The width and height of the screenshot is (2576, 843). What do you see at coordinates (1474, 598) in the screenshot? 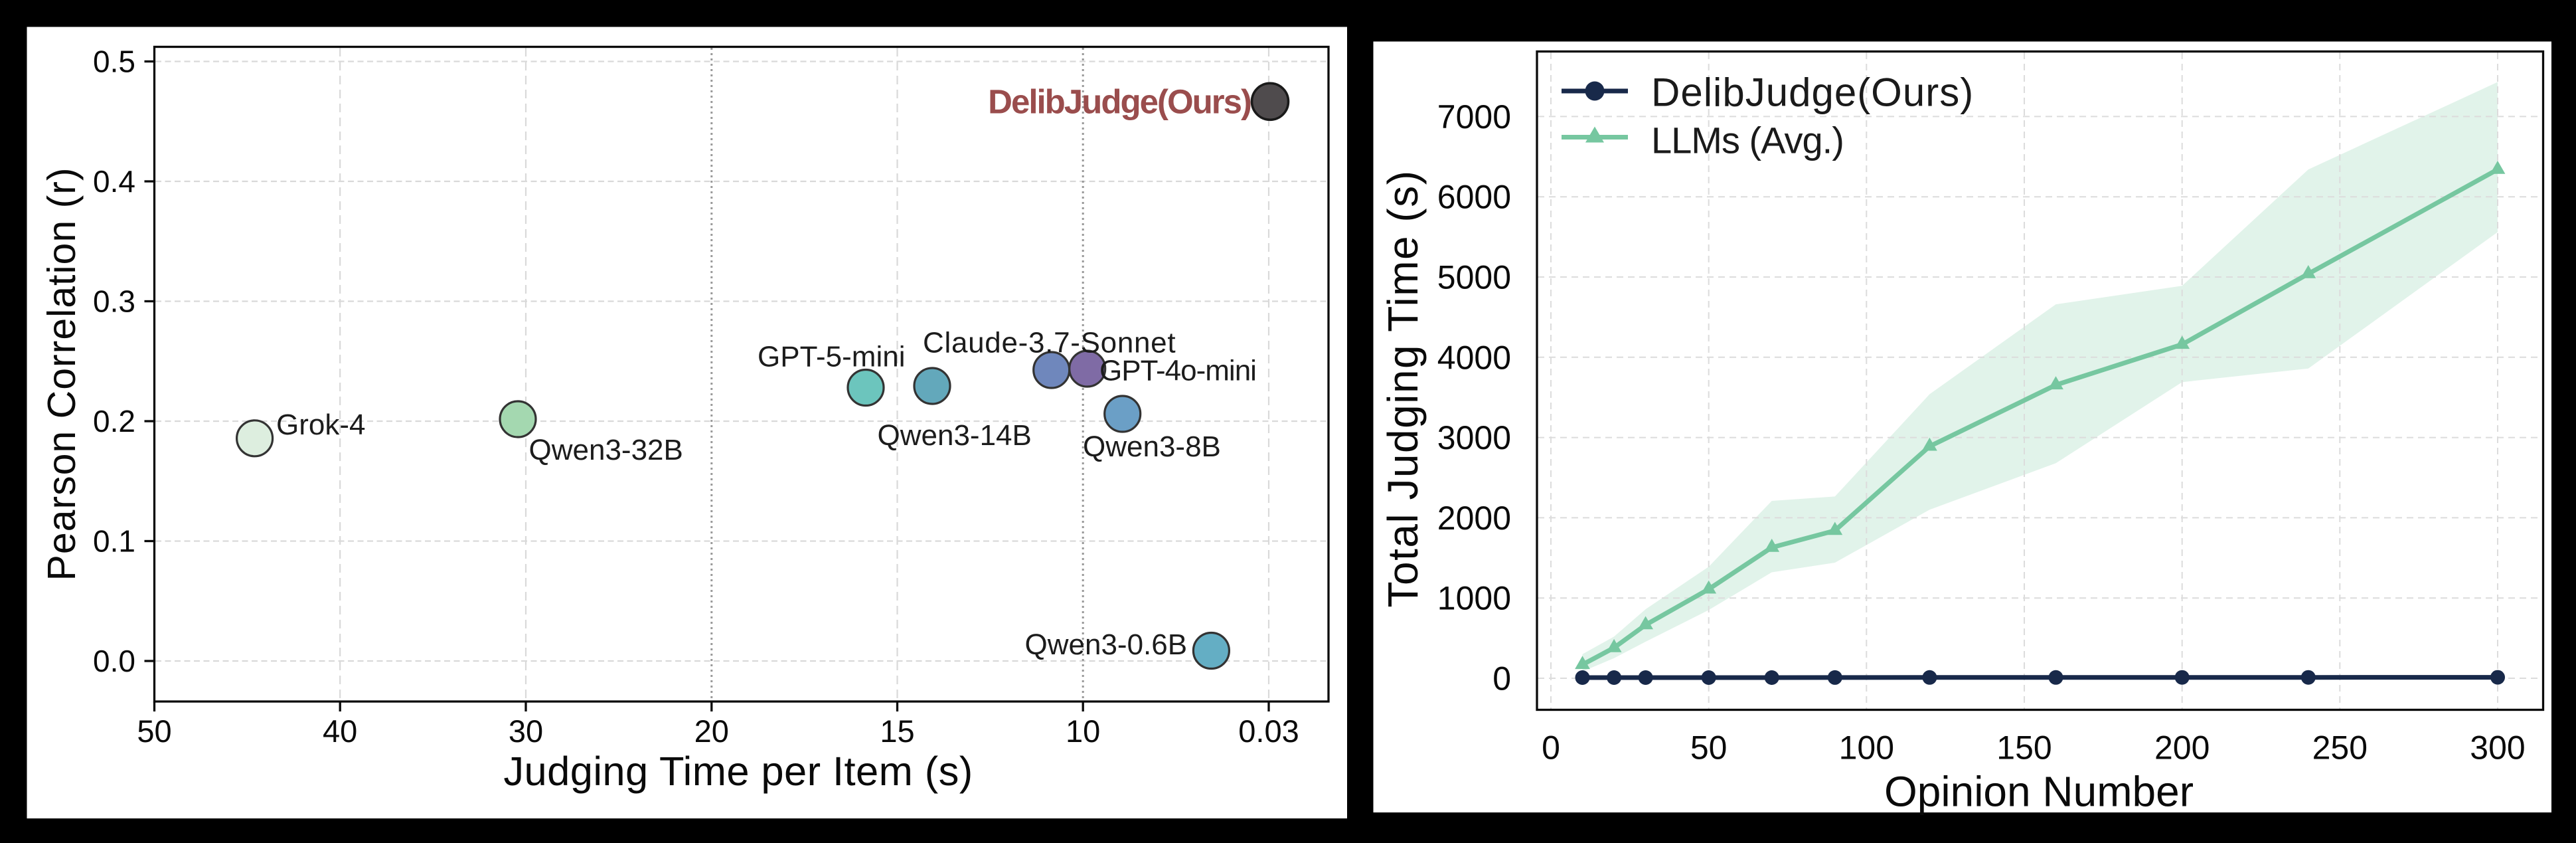
I see `svg-text: 1000` at bounding box center [1474, 598].